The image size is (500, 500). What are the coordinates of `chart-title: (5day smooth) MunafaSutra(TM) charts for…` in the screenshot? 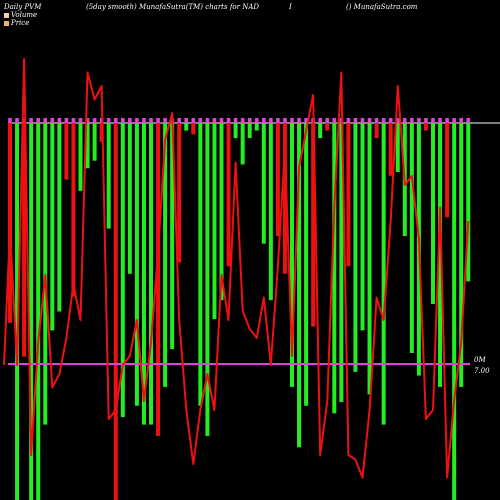 It's located at (172, 7).